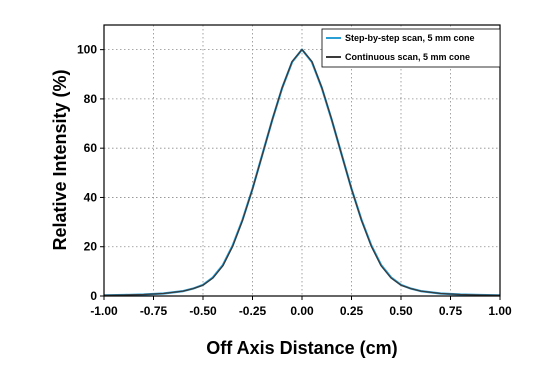 The width and height of the screenshot is (540, 367). I want to click on y-tick-label: 0, so click(93, 296).